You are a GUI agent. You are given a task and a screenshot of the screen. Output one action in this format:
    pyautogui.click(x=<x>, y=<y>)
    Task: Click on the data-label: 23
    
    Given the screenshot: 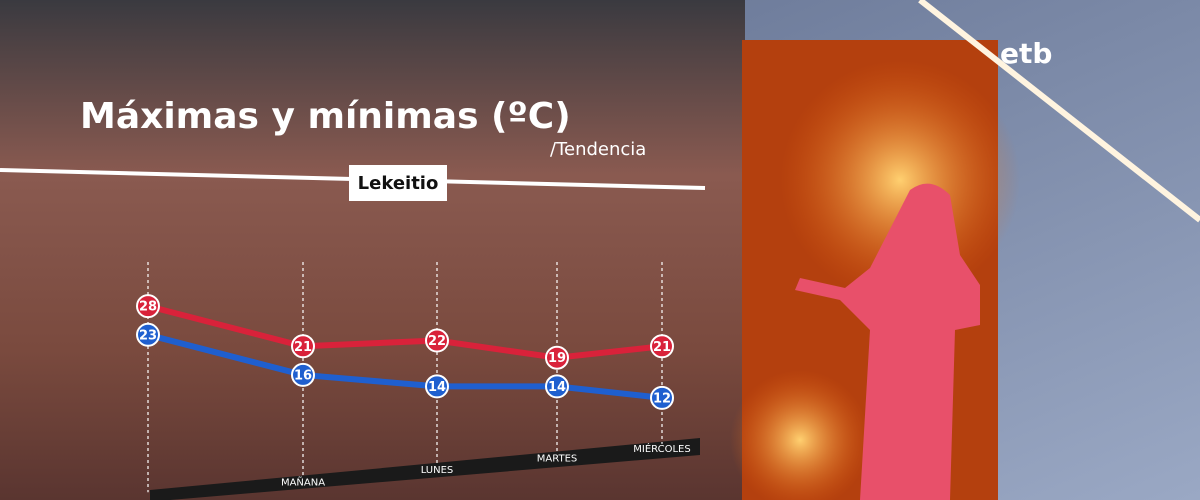 What is the action you would take?
    pyautogui.click(x=148, y=335)
    